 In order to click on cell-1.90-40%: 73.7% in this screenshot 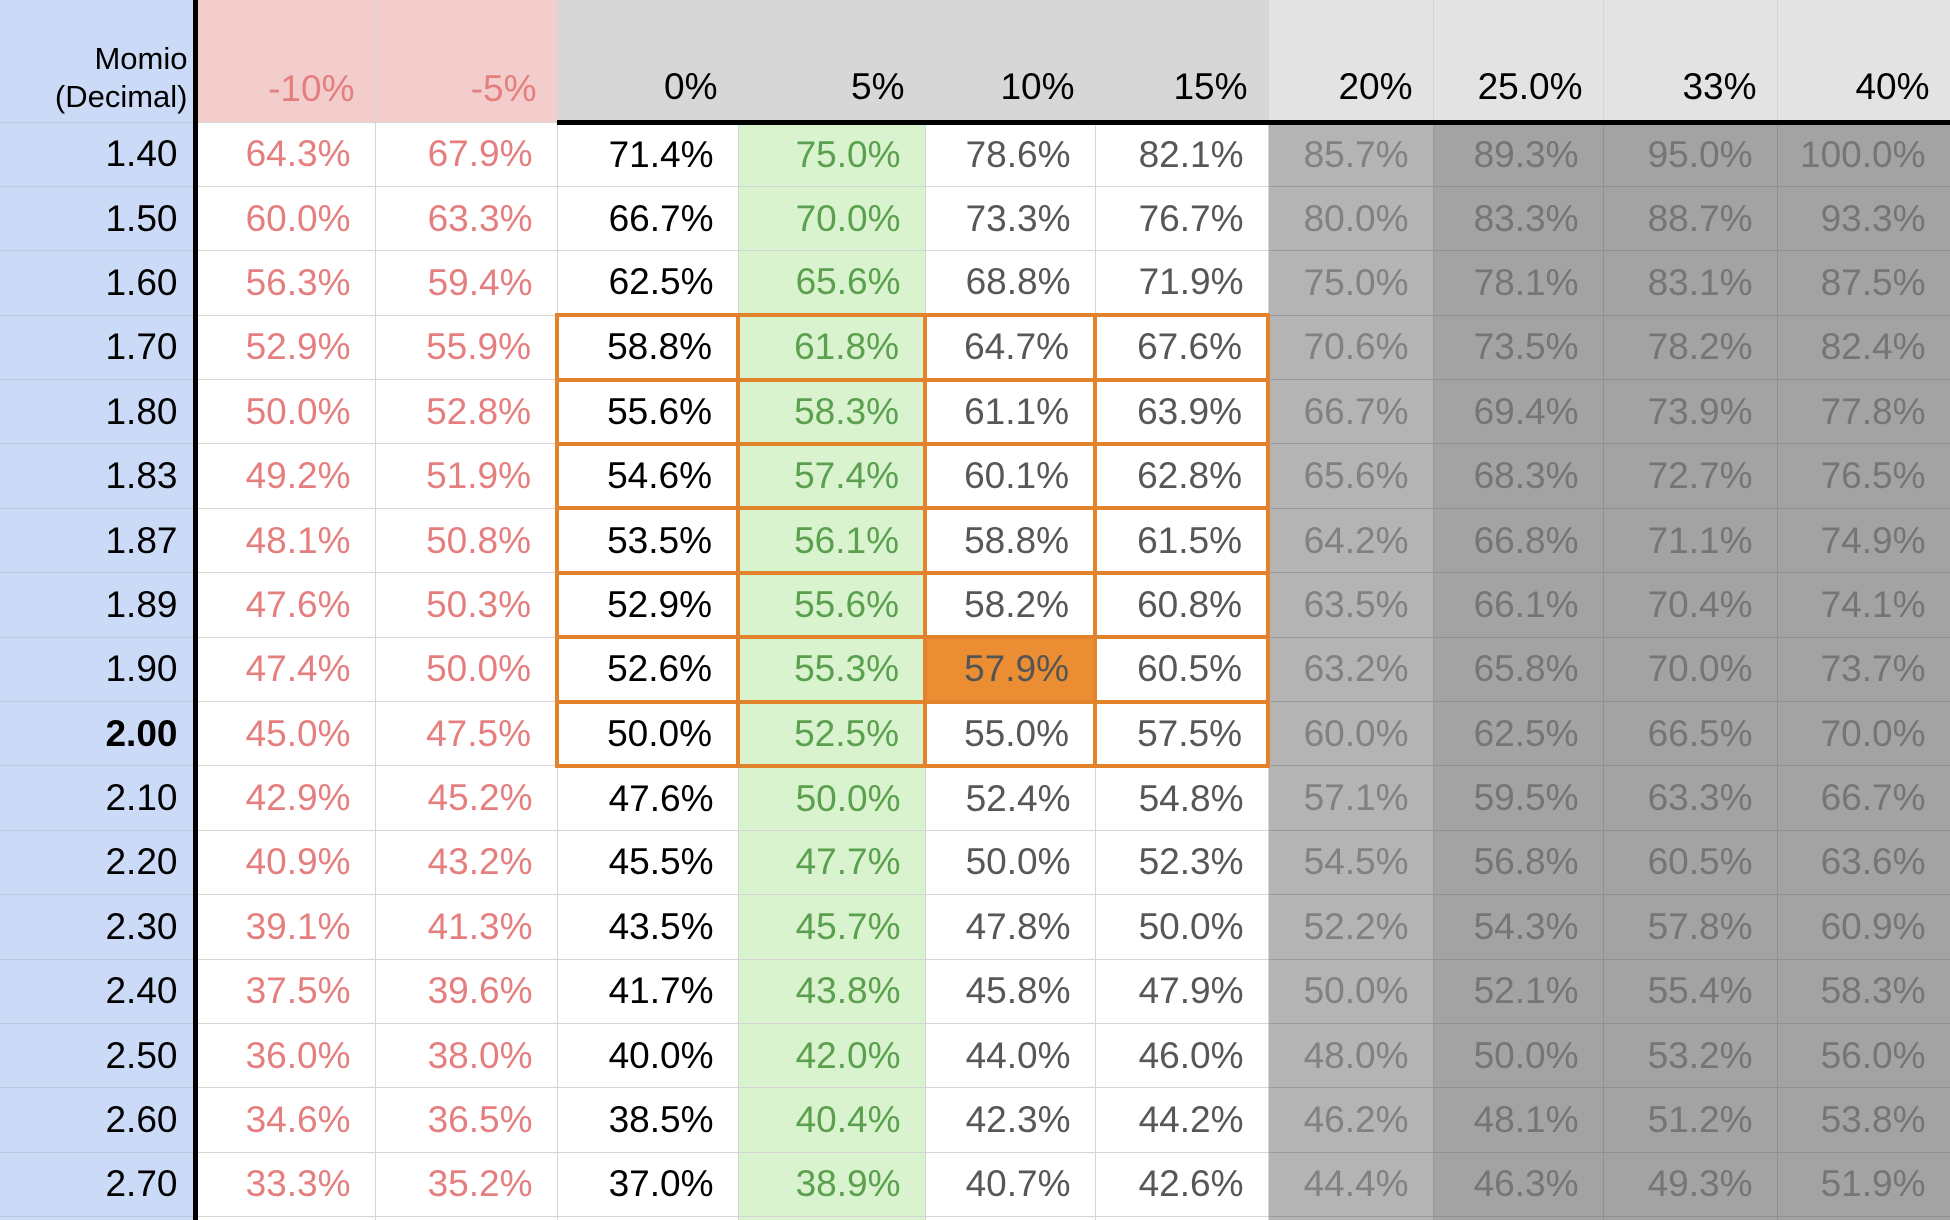, I will do `click(1863, 670)`.